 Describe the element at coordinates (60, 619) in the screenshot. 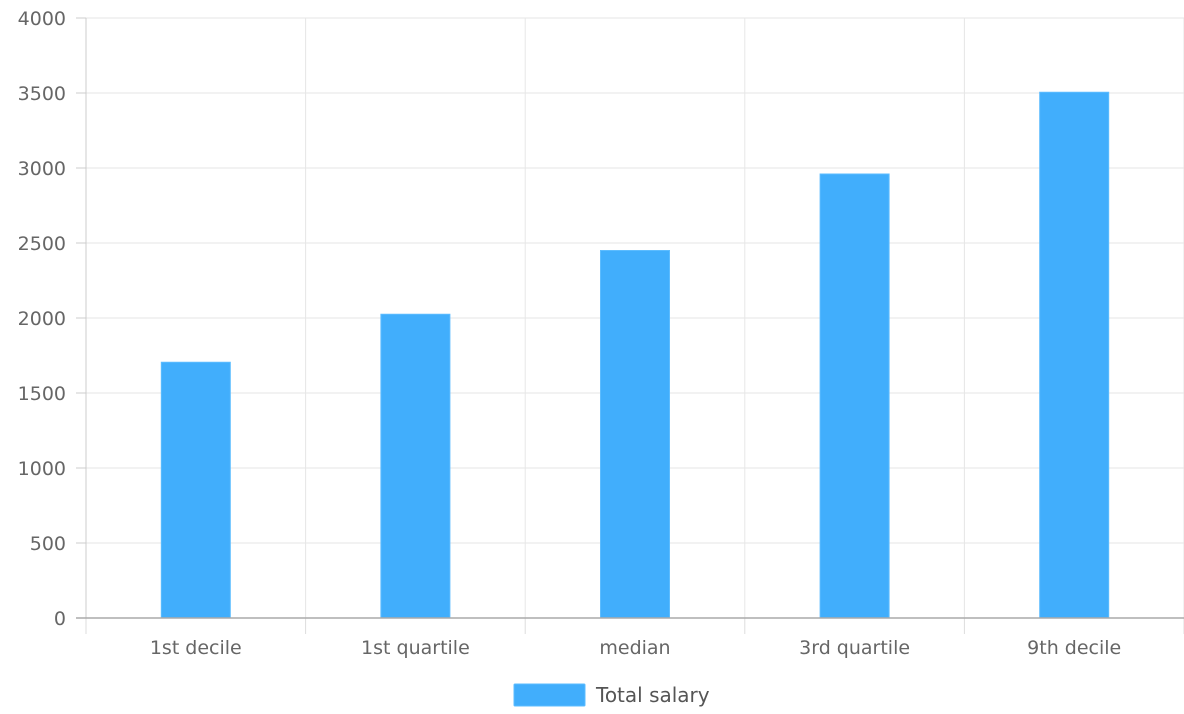

I see `y-tick-label: 0` at that location.